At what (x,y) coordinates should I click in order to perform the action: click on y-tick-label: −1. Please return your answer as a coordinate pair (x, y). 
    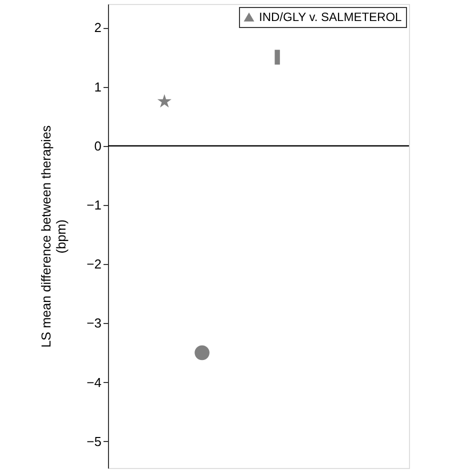
    Looking at the image, I should click on (94, 204).